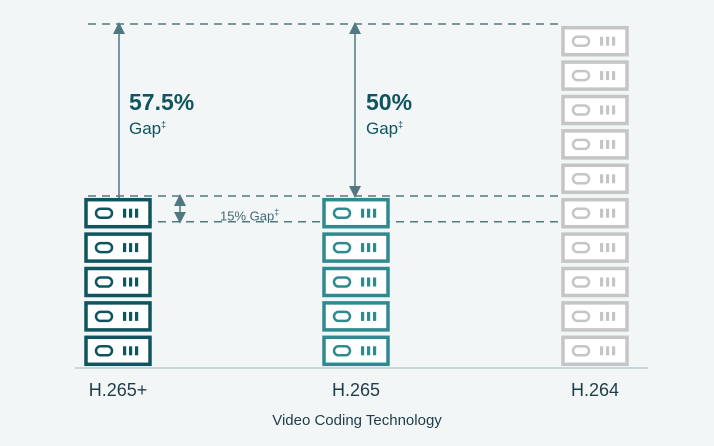 The height and width of the screenshot is (446, 714). Describe the element at coordinates (277, 212) in the screenshot. I see `annotation-gap-small-mark: ‡` at that location.